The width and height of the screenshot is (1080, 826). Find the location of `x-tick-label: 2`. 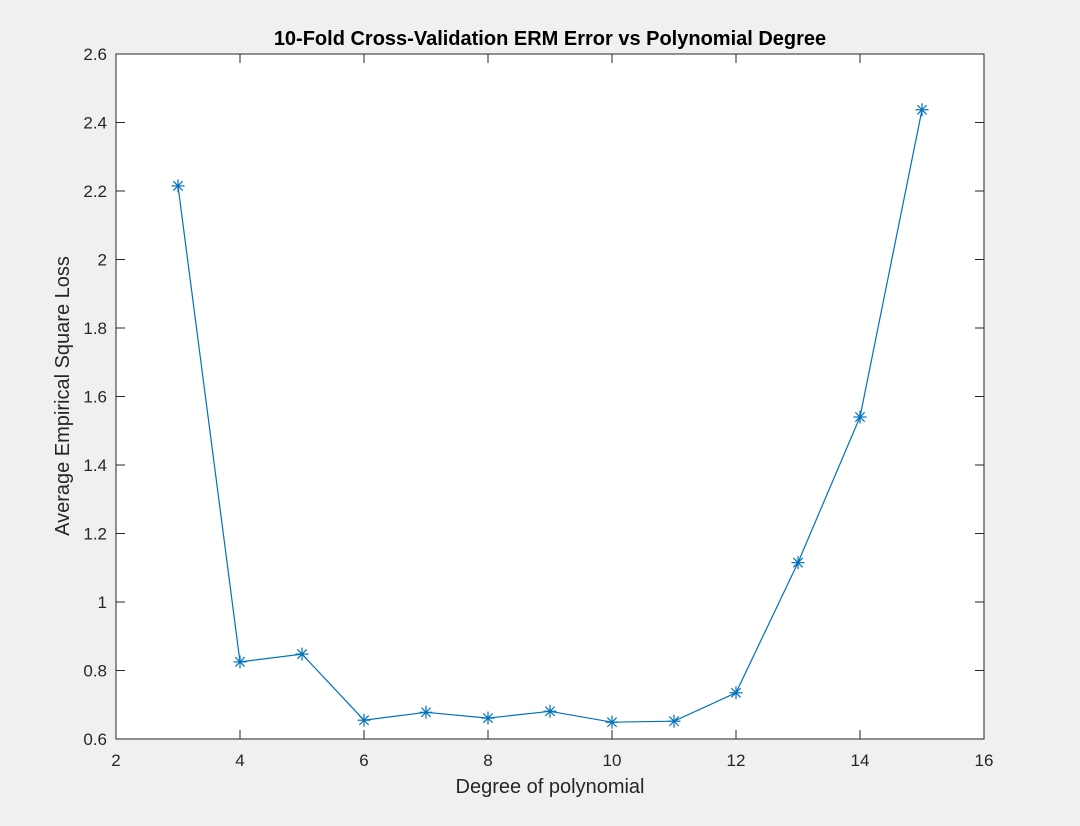

x-tick-label: 2 is located at coordinates (115, 760).